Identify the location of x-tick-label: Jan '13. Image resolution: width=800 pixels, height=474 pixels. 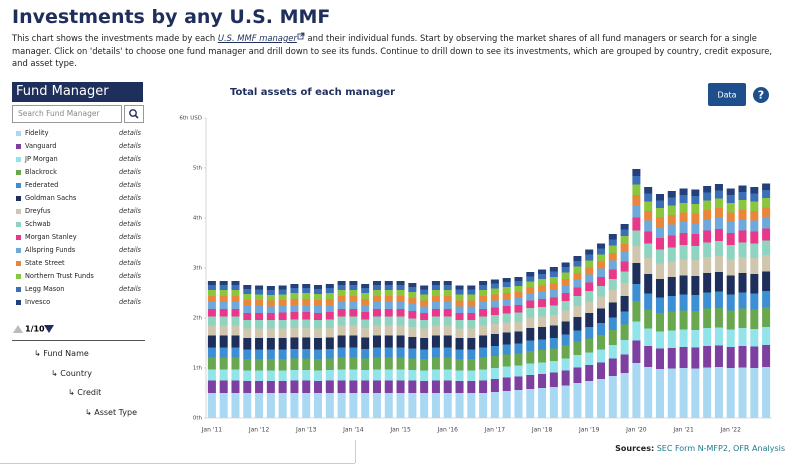
(306, 430).